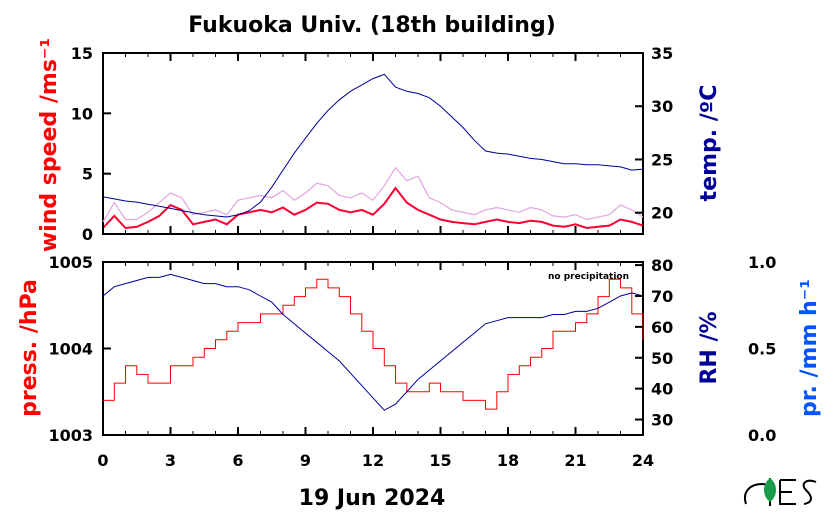 This screenshot has height=520, width=834. I want to click on x-tick-label: 21, so click(575, 460).